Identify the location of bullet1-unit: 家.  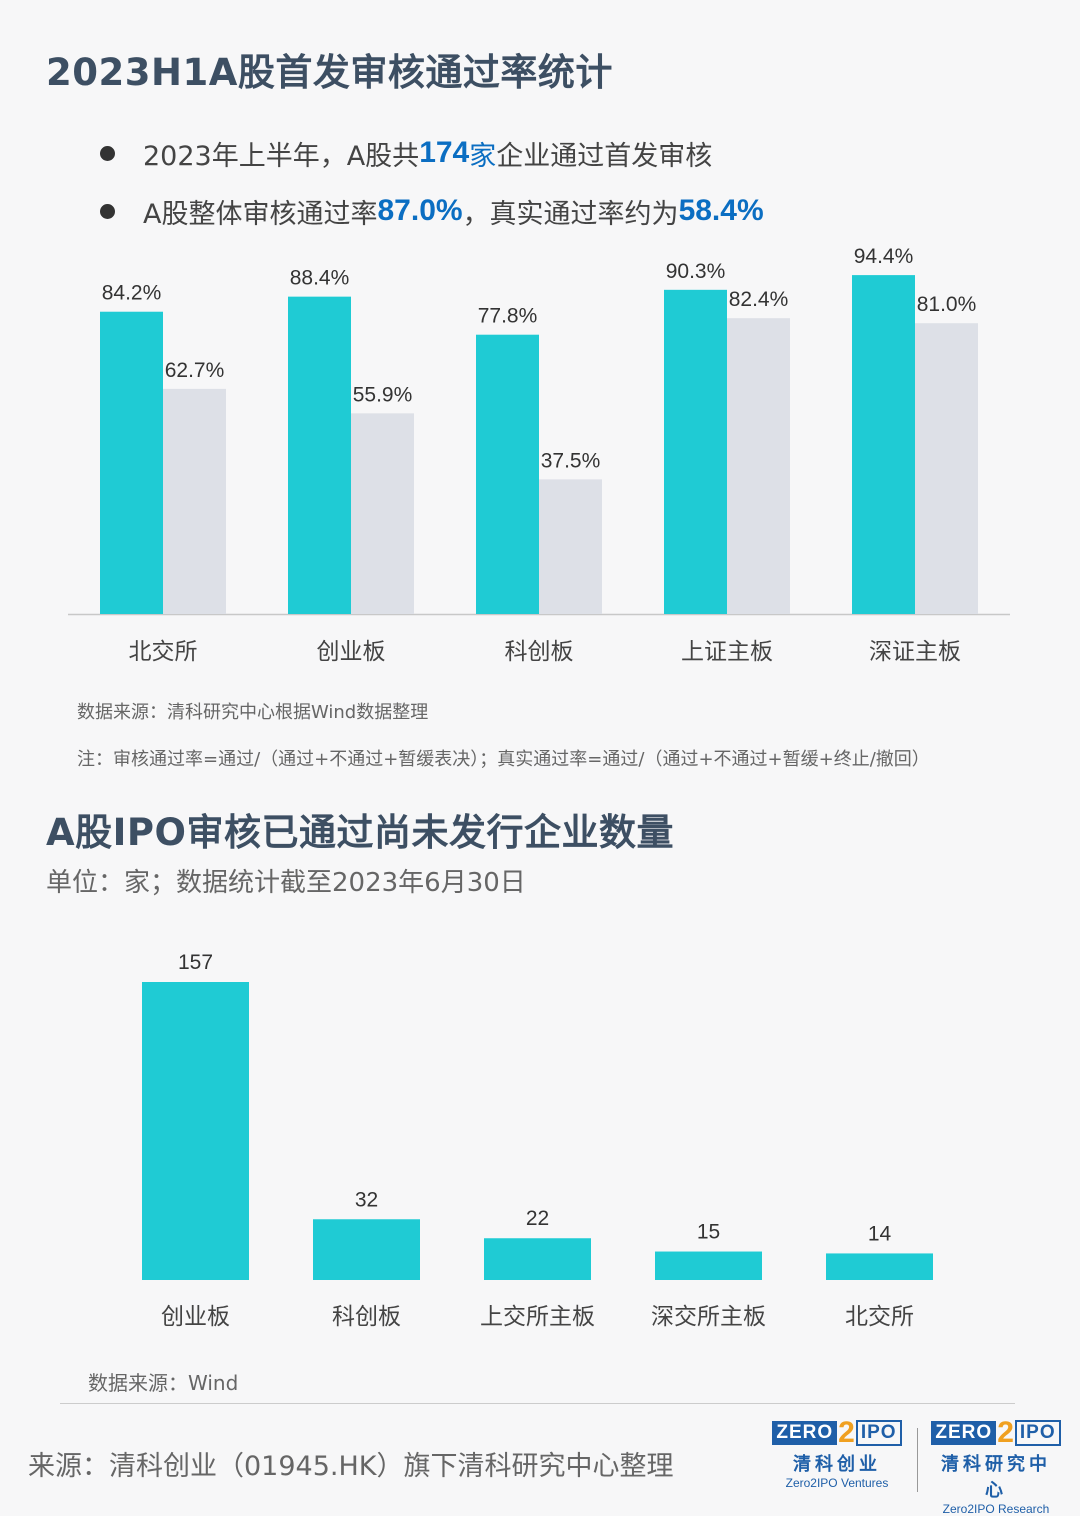
(483, 156).